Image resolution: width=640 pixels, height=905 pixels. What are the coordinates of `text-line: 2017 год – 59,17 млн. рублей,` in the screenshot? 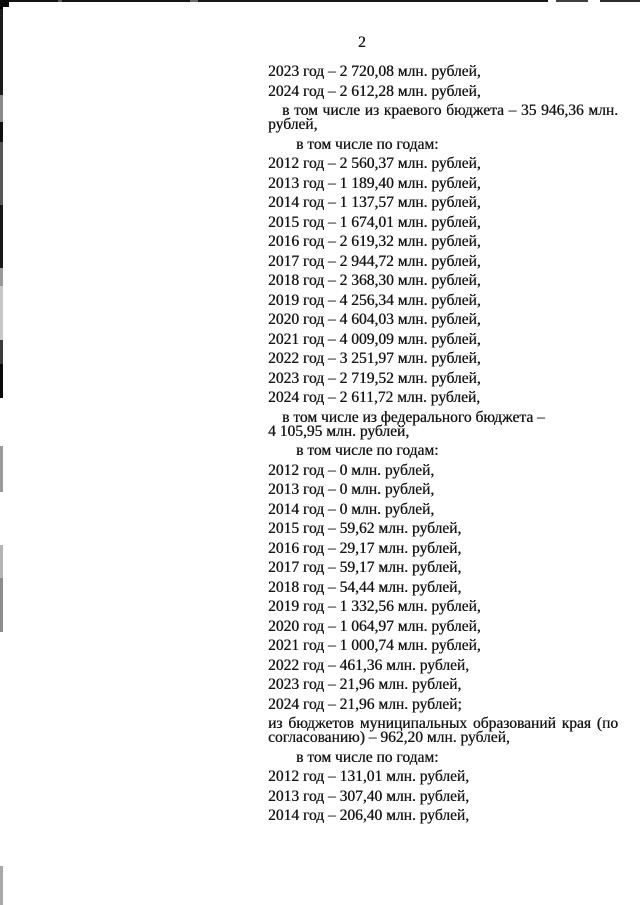 It's located at (365, 567).